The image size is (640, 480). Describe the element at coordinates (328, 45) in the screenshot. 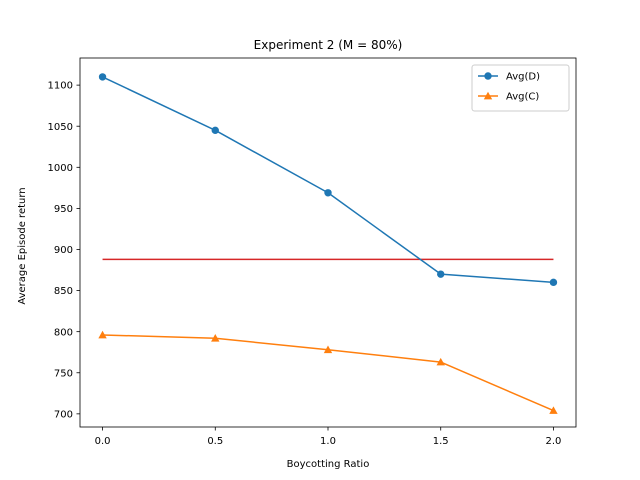

I see `chart-title: Experiment 2 (M = 80%)` at that location.